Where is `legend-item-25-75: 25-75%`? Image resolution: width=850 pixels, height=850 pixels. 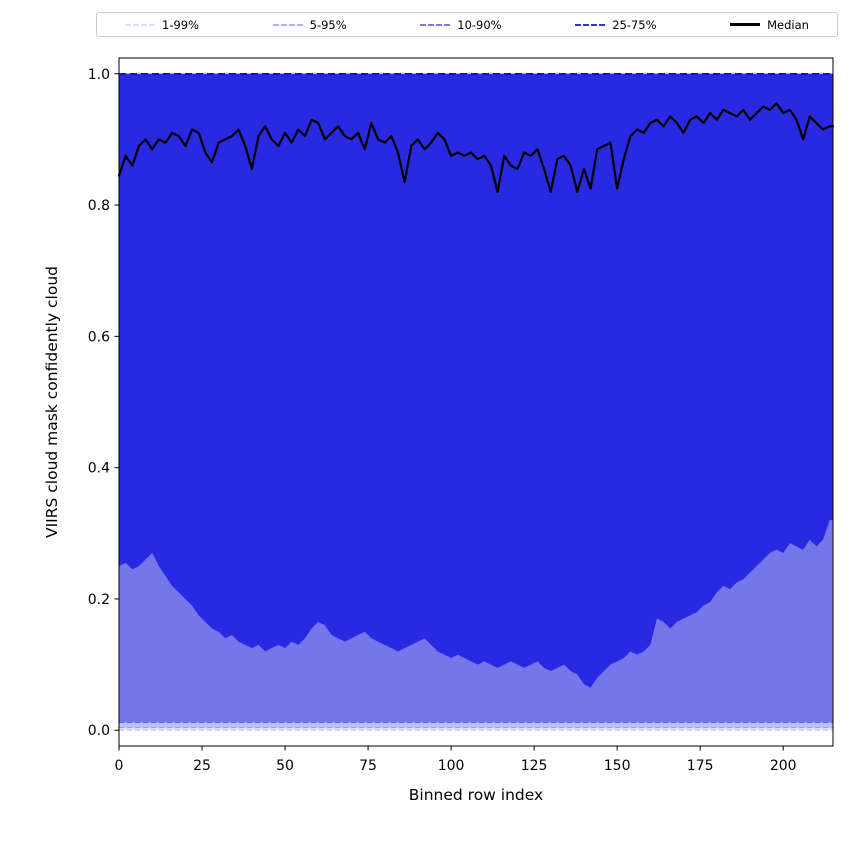 legend-item-25-75: 25-75% is located at coordinates (616, 24).